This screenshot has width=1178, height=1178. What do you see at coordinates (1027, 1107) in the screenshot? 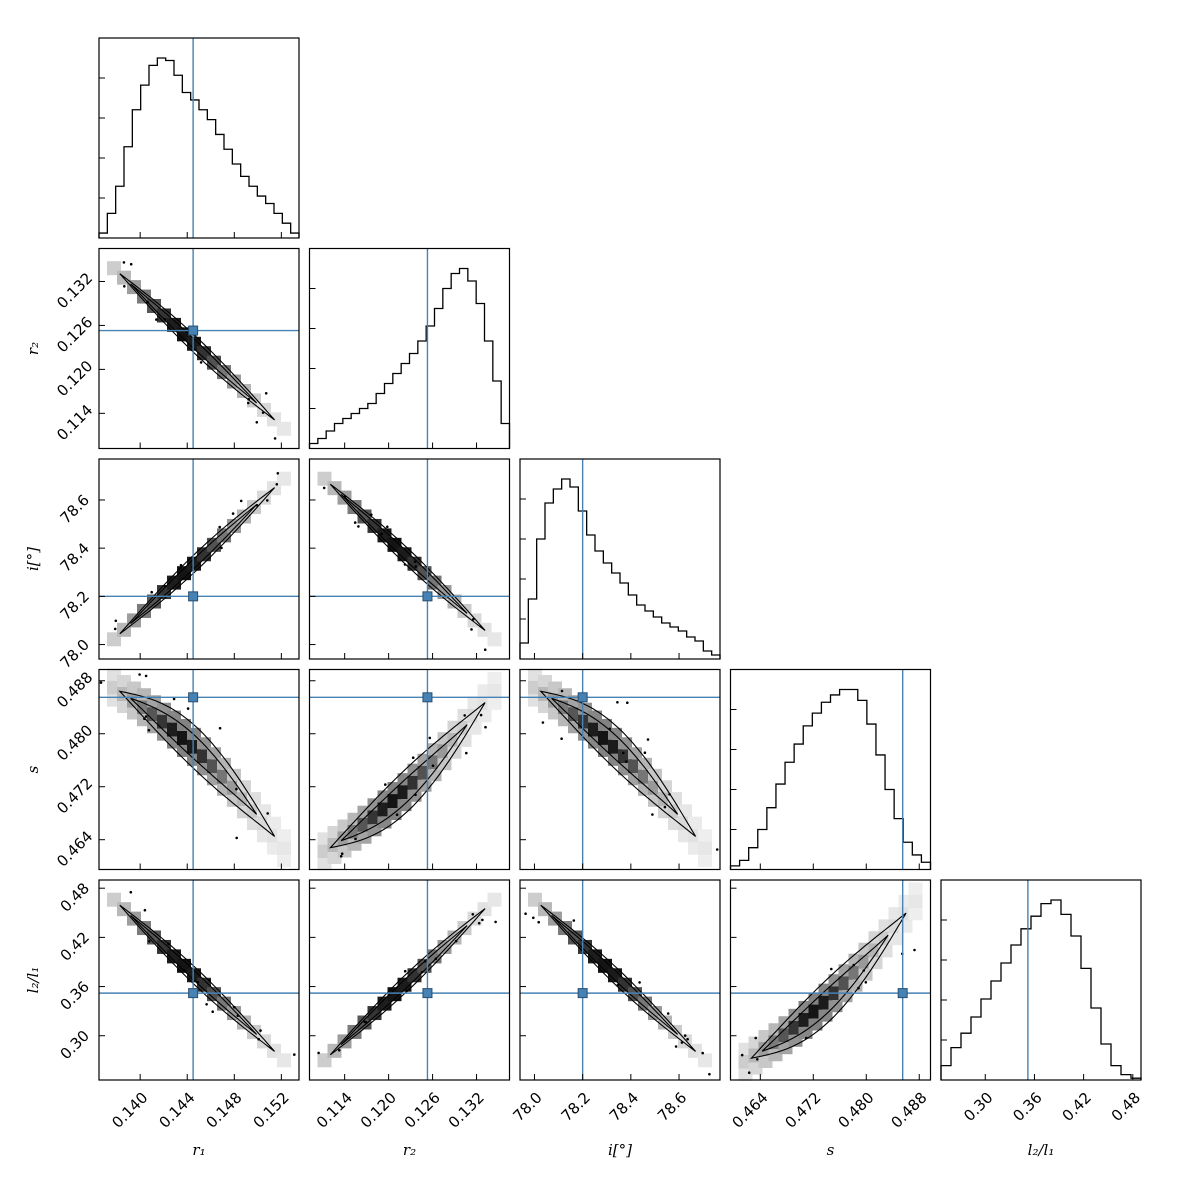
I see `x-tick-label-l2l1: 0.36` at bounding box center [1027, 1107].